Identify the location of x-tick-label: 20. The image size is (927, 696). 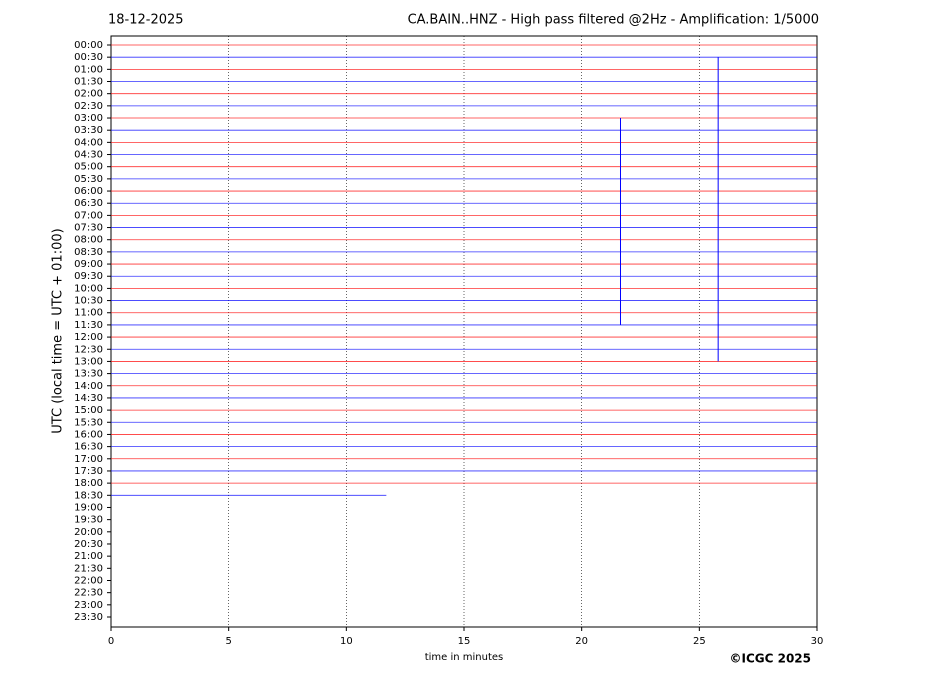
(581, 641).